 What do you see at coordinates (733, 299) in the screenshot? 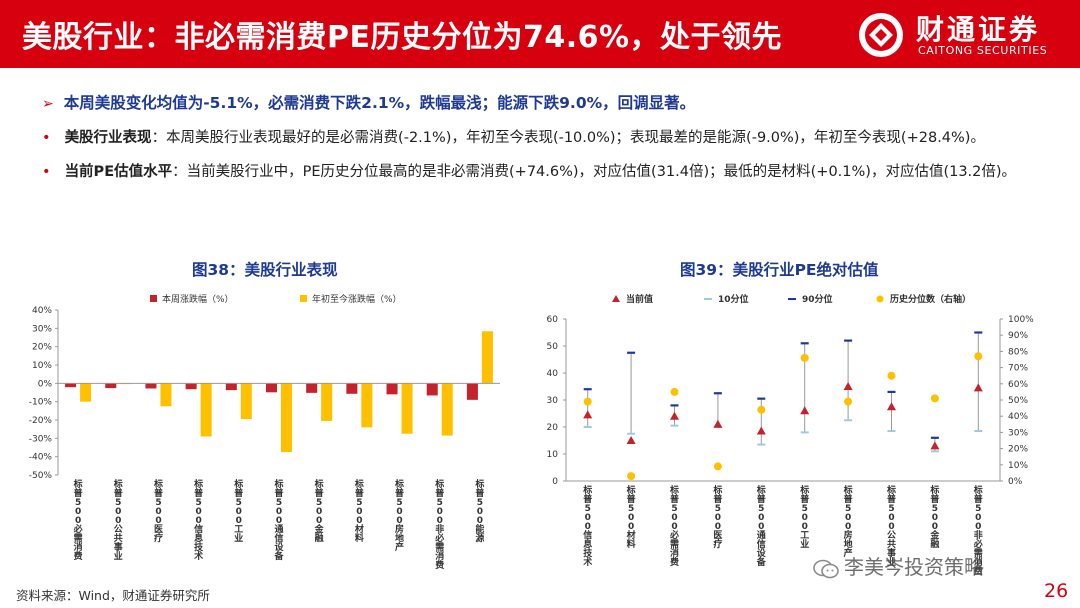
I see `legend-label: 10分位` at bounding box center [733, 299].